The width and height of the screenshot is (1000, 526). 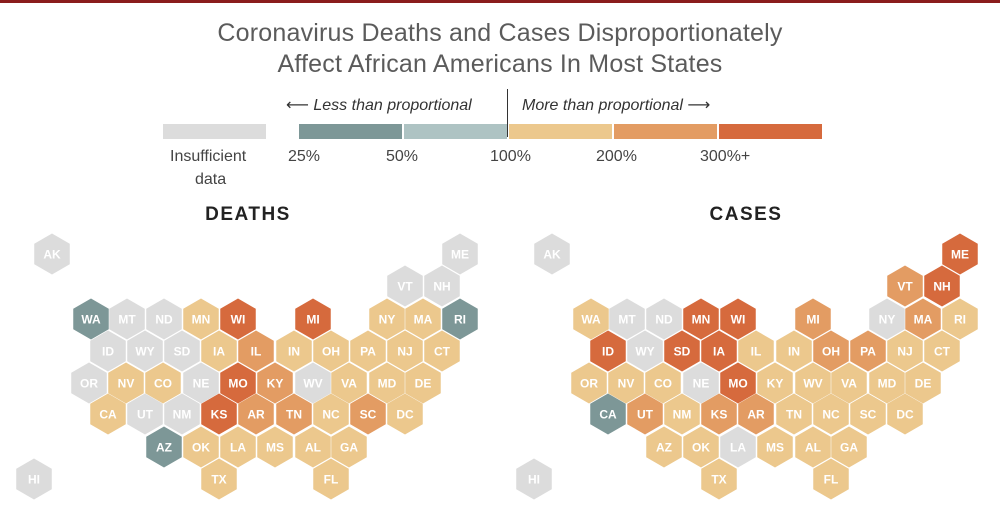 I want to click on deaths-state-il: IL, so click(x=256, y=351).